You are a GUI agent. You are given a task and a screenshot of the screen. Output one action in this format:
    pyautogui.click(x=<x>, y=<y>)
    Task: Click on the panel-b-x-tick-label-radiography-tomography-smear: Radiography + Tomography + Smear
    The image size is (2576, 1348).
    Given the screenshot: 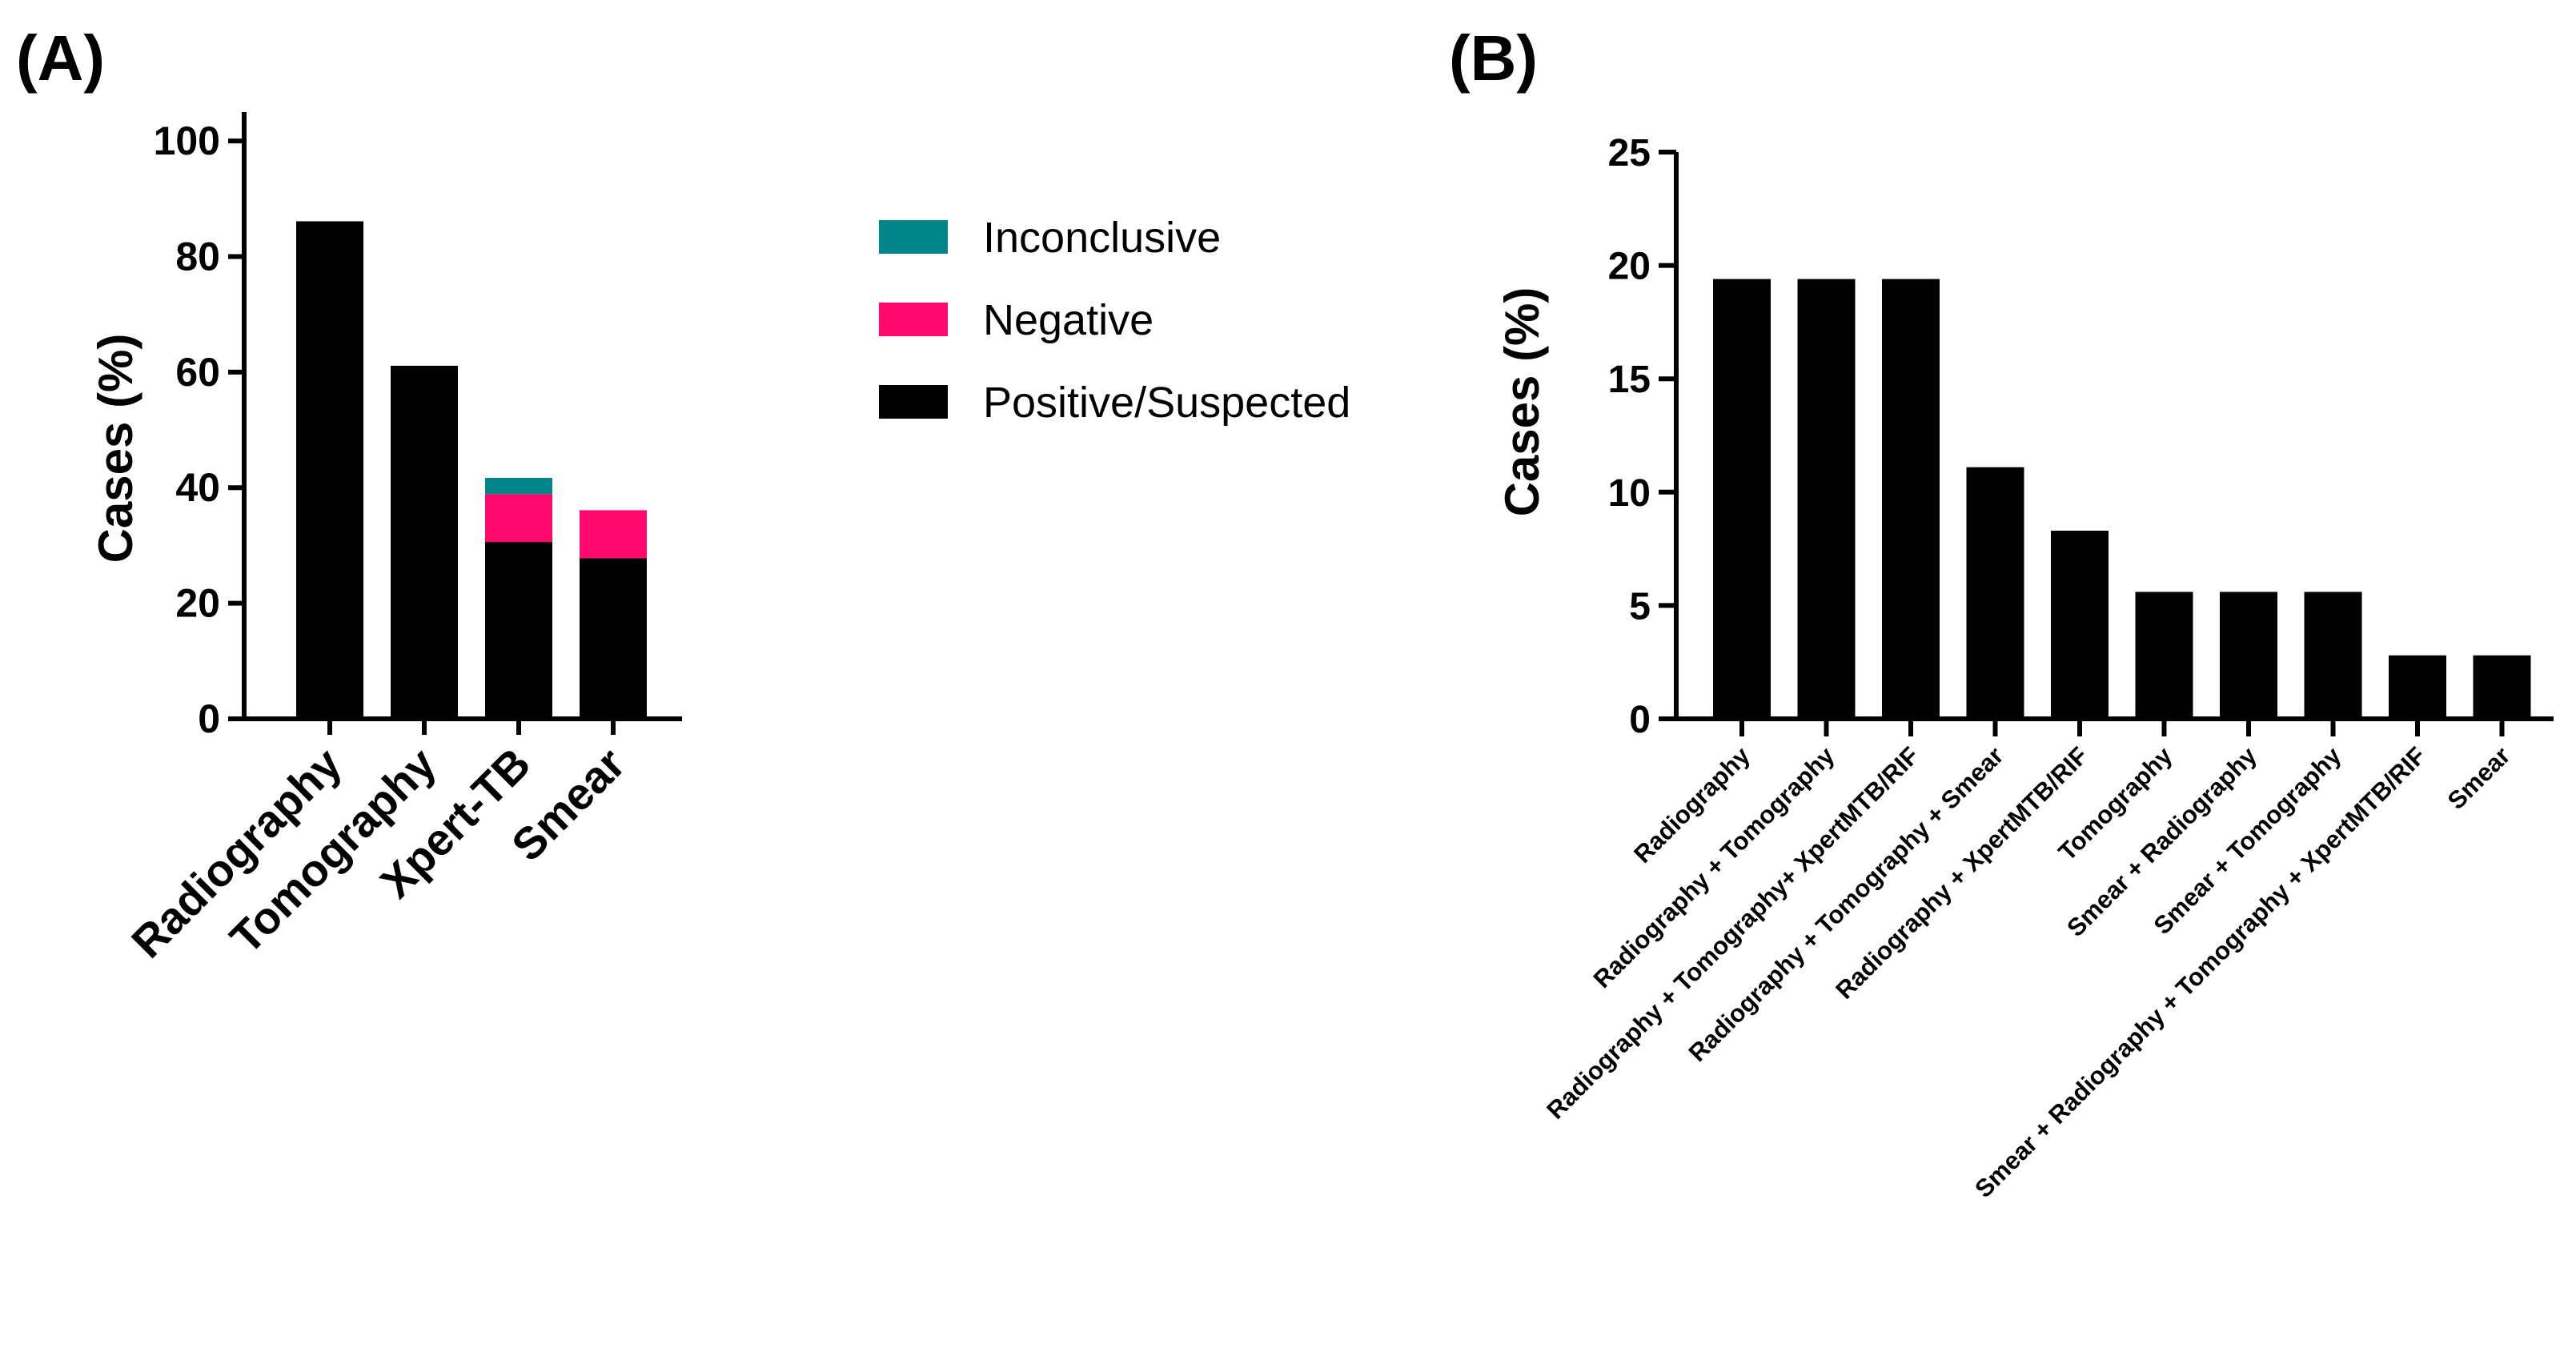 What is the action you would take?
    pyautogui.click(x=1846, y=904)
    